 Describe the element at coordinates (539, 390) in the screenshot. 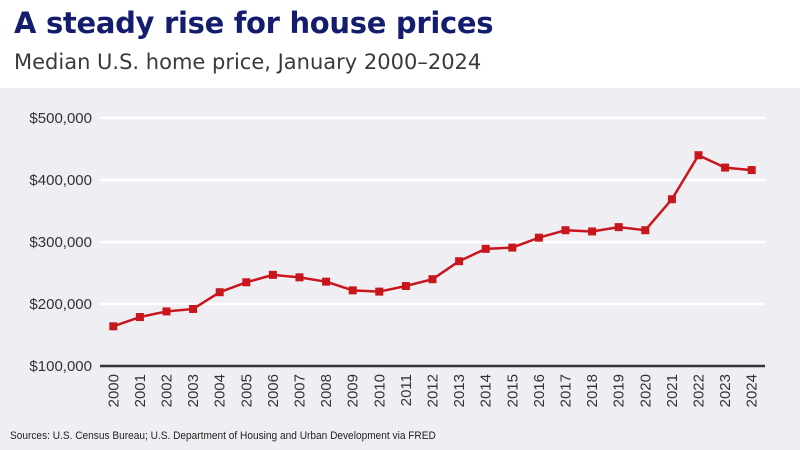

I see `x-tick-label: 2016` at that location.